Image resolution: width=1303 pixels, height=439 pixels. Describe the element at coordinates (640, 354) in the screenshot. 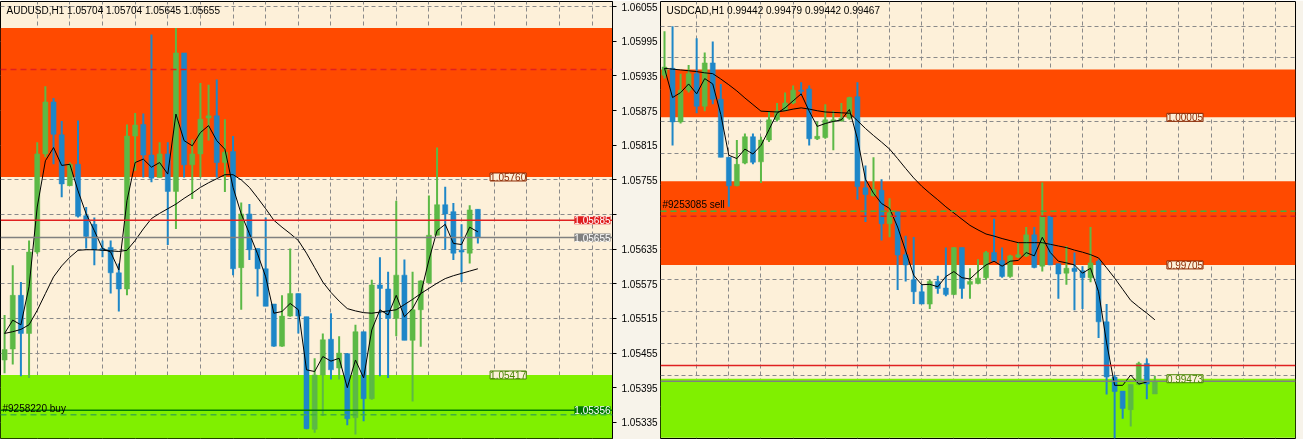

I see `y-tick-label: 1.05455` at that location.